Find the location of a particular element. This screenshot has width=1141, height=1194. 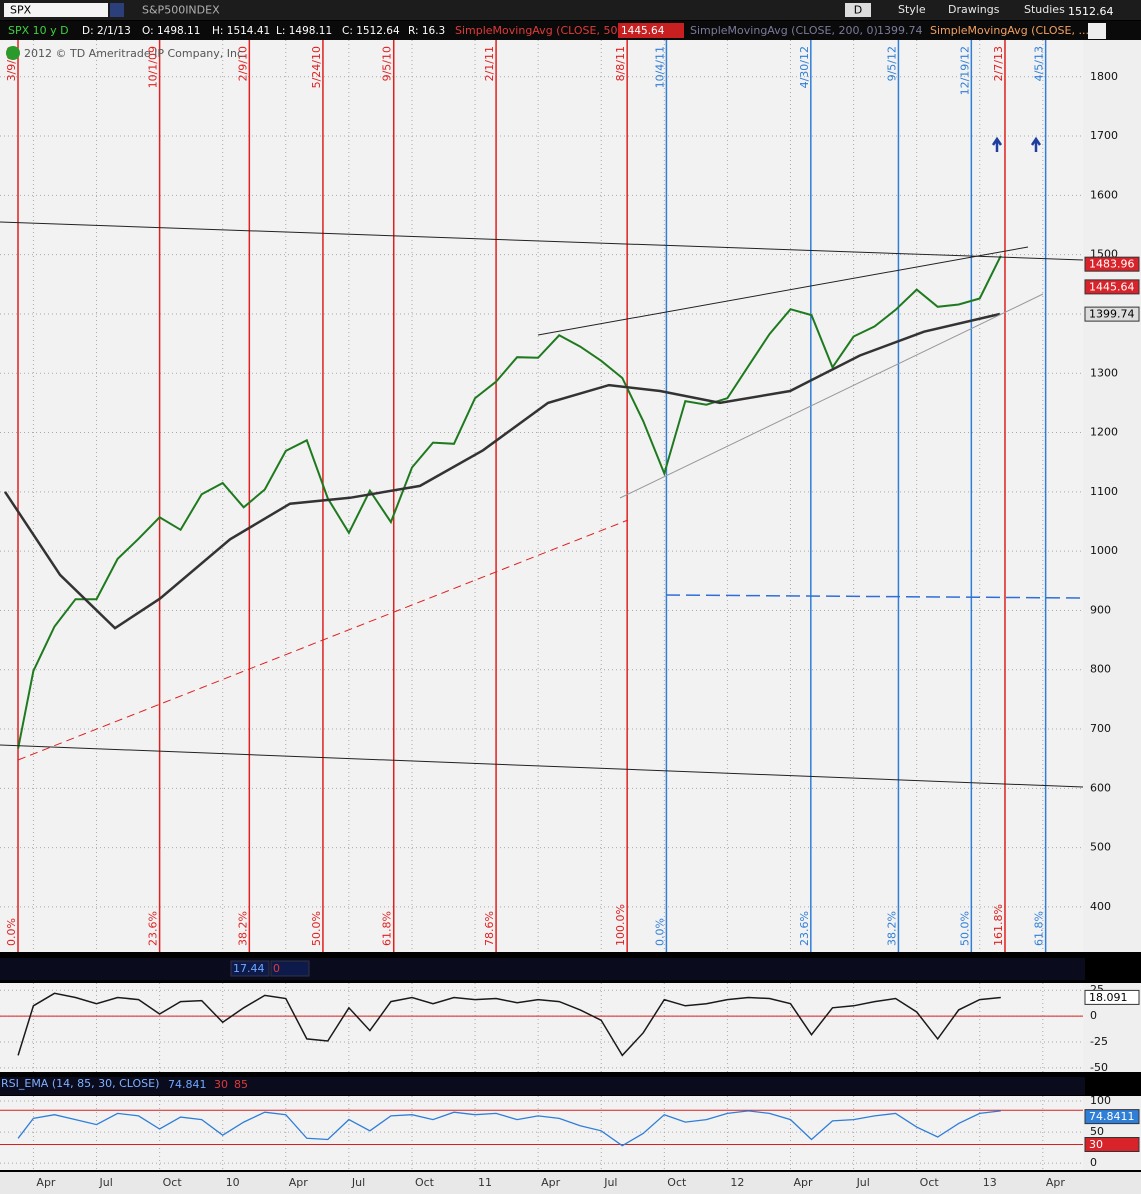

y-tick-label: 1600 is located at coordinates (1104, 194).